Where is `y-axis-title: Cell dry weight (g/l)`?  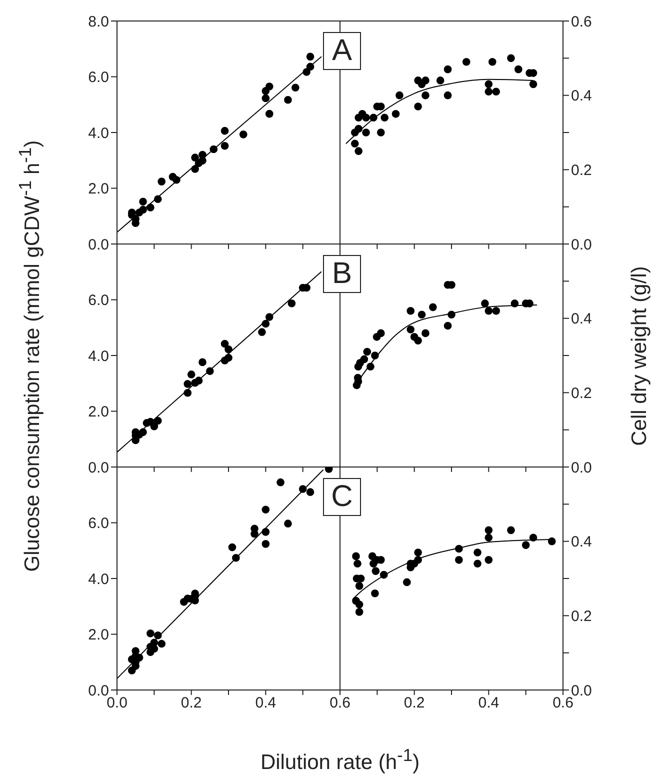 y-axis-title: Cell dry weight (g/l) is located at coordinates (640, 356).